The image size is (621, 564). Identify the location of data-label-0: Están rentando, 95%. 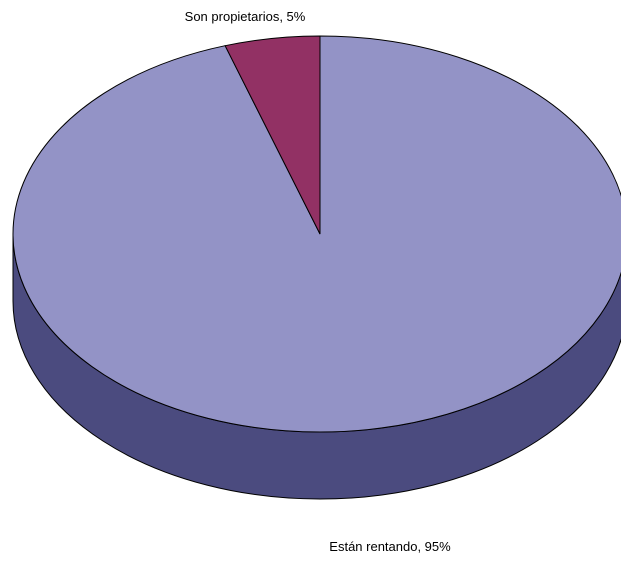
(390, 546).